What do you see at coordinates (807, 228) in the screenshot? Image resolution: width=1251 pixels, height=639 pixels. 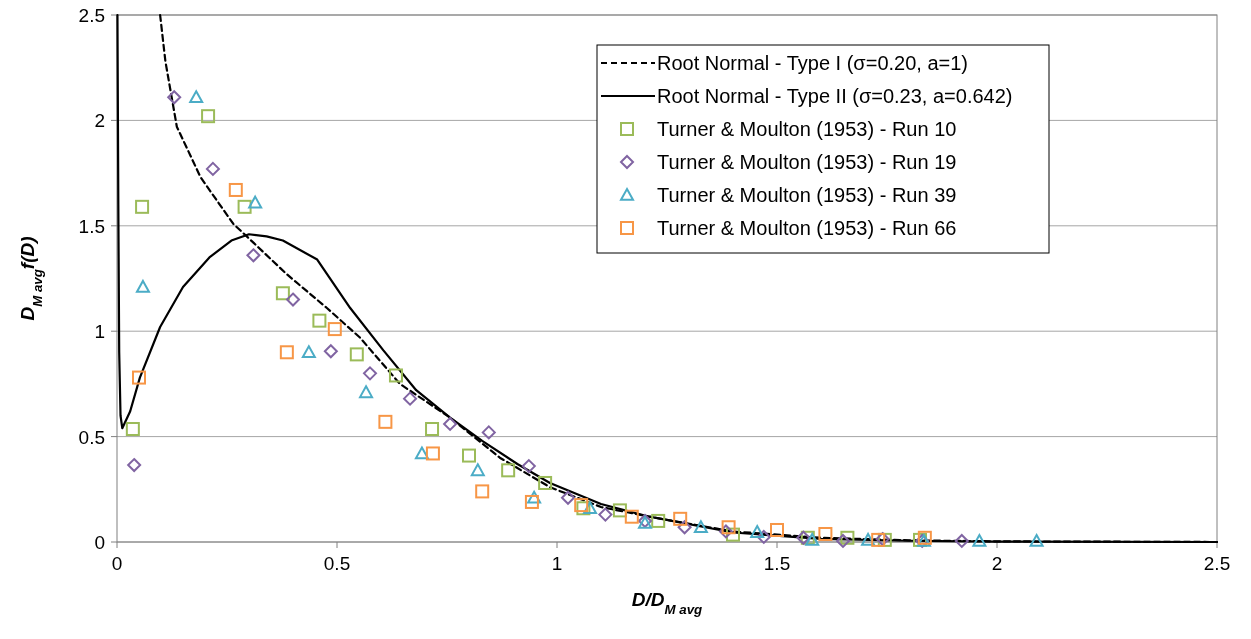 I see `legend-label: Turner & Moulton (1953) - Run 66` at bounding box center [807, 228].